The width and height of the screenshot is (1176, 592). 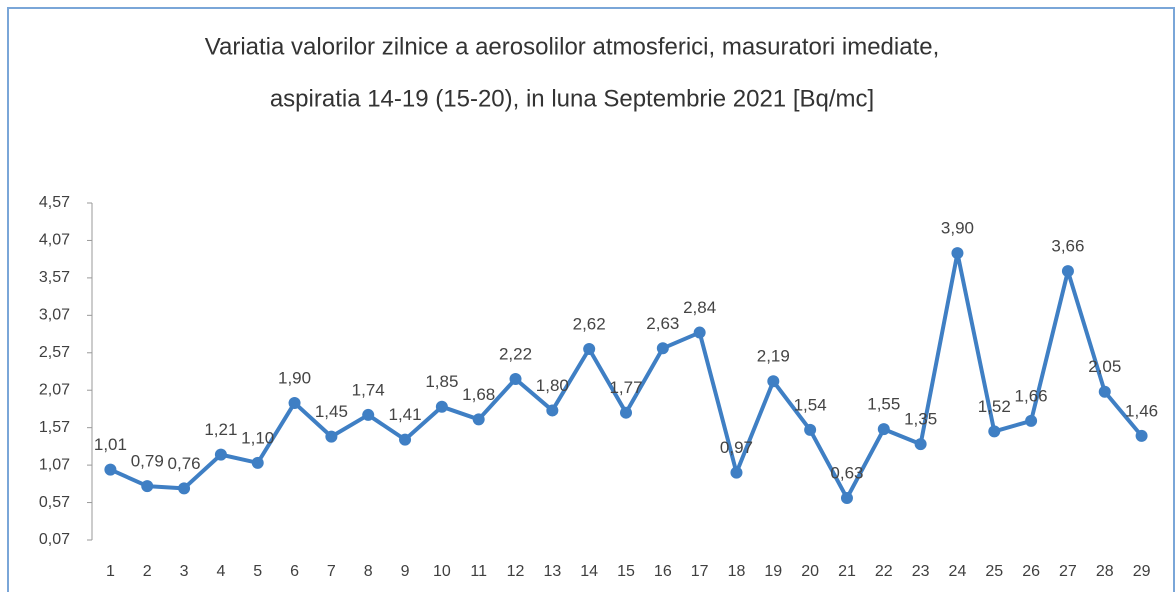 What do you see at coordinates (294, 571) in the screenshot?
I see `x-tick-label: 6` at bounding box center [294, 571].